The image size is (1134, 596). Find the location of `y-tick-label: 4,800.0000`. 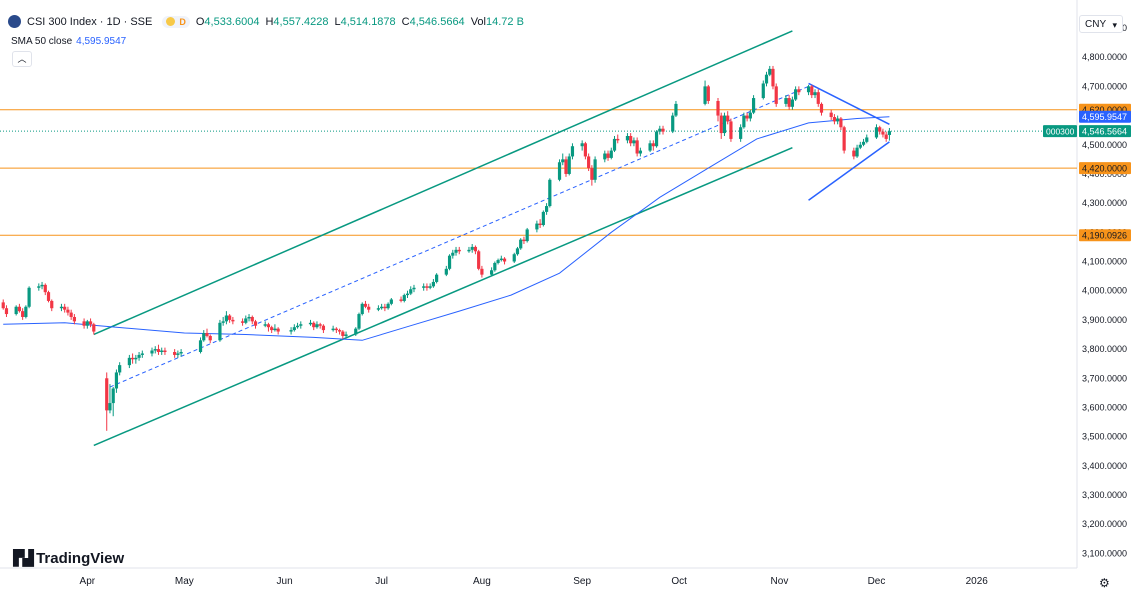

y-tick-label: 4,800.0000 is located at coordinates (1104, 57).